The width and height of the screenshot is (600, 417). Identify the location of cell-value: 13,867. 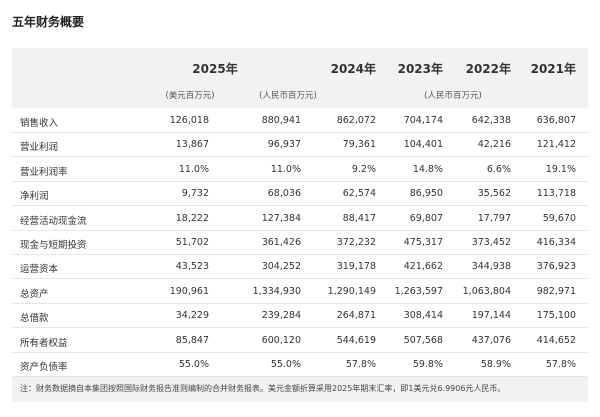
(192, 145).